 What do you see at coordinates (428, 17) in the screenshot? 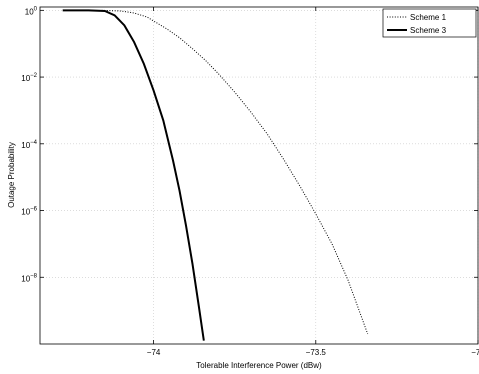
I see `legend-label-scheme-1: Scheme 1` at bounding box center [428, 17].